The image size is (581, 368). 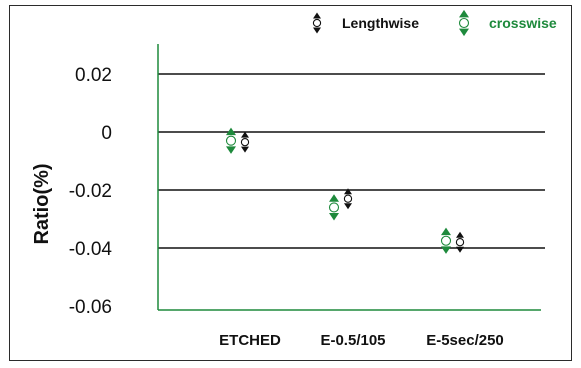 What do you see at coordinates (465, 340) in the screenshot?
I see `x-category-label: E-5sec/250` at bounding box center [465, 340].